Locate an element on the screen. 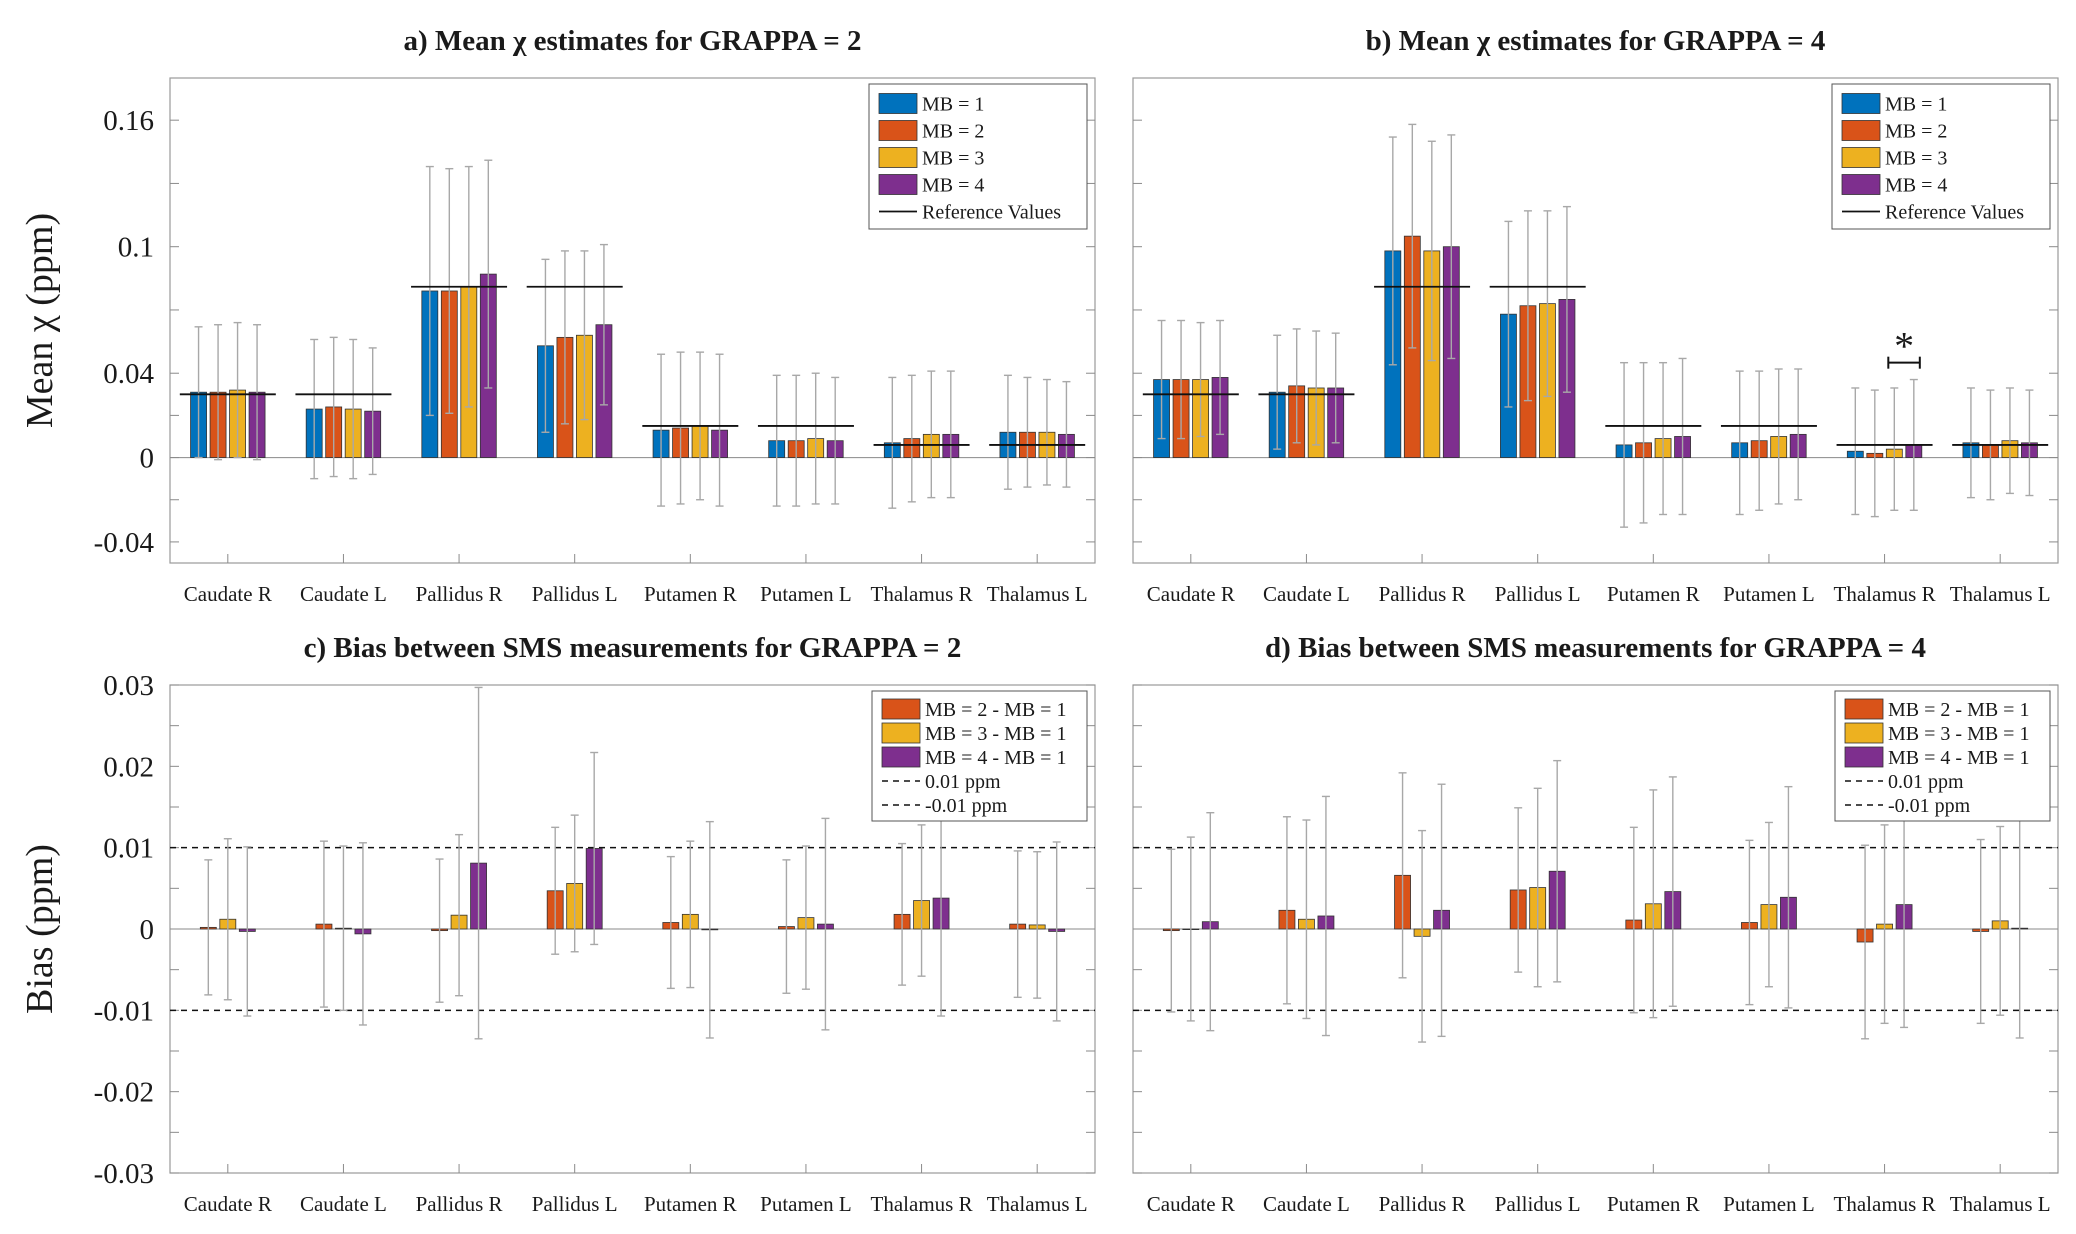 Image resolution: width=2076 pixels, height=1234 pixels. y-tick-label: -0.04 is located at coordinates (124, 543).